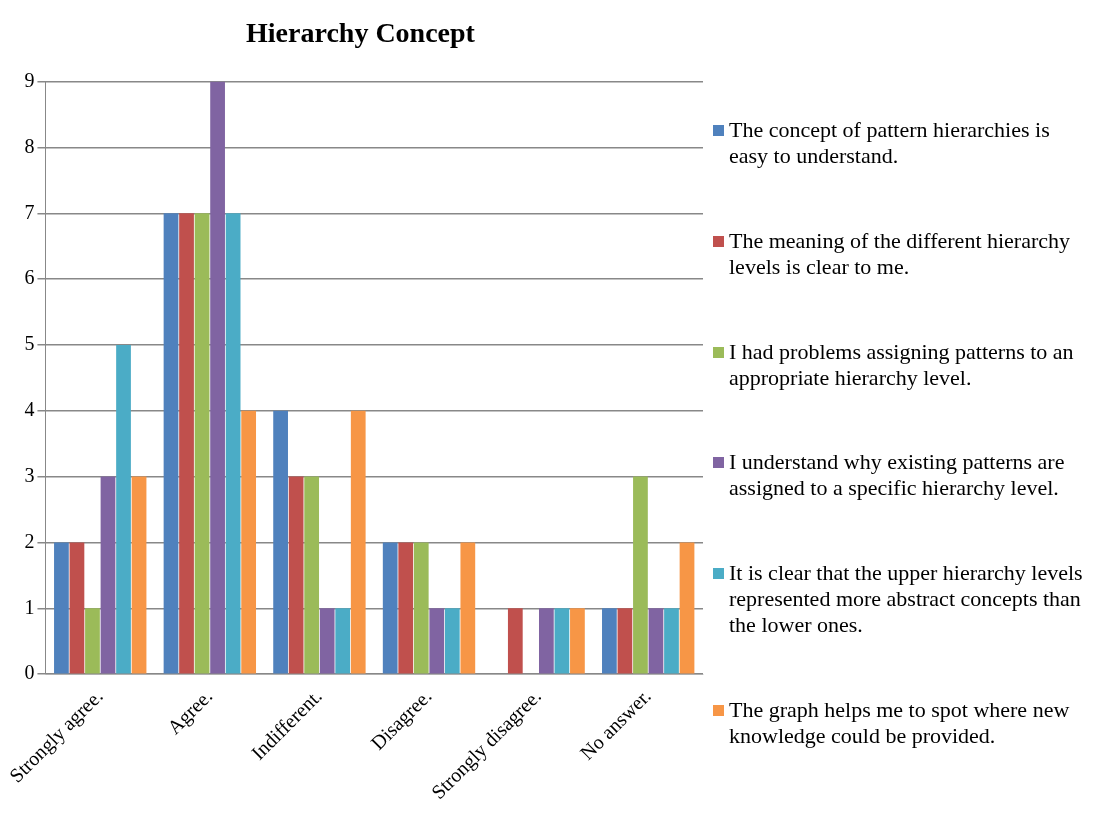 This screenshot has height=819, width=1099. I want to click on y-tick-label: 2, so click(29, 540).